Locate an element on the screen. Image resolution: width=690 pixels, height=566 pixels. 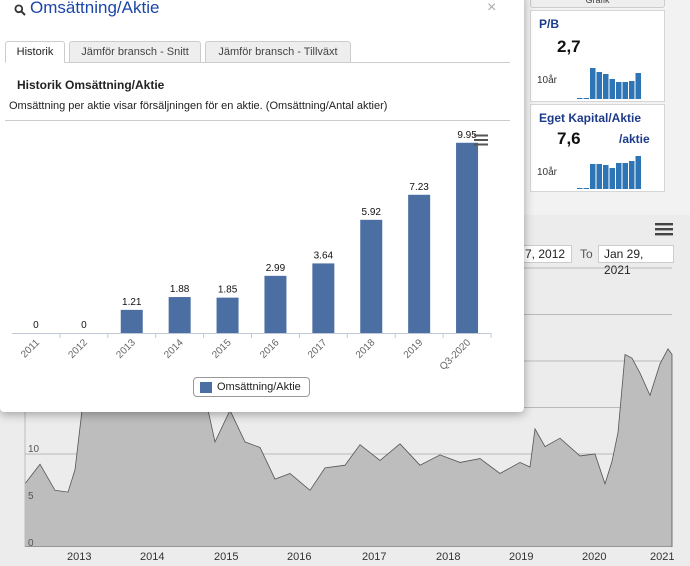
section-divider is located at coordinates (257, 120).